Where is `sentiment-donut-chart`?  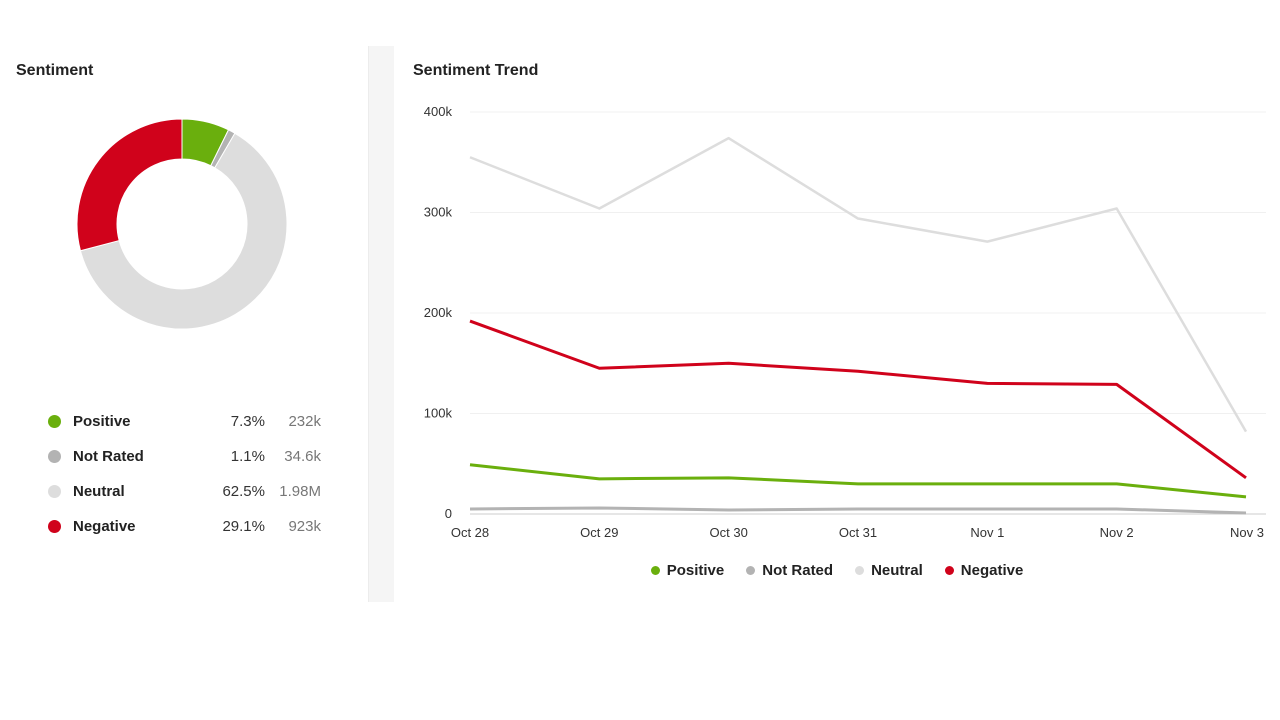 sentiment-donut-chart is located at coordinates (182, 224).